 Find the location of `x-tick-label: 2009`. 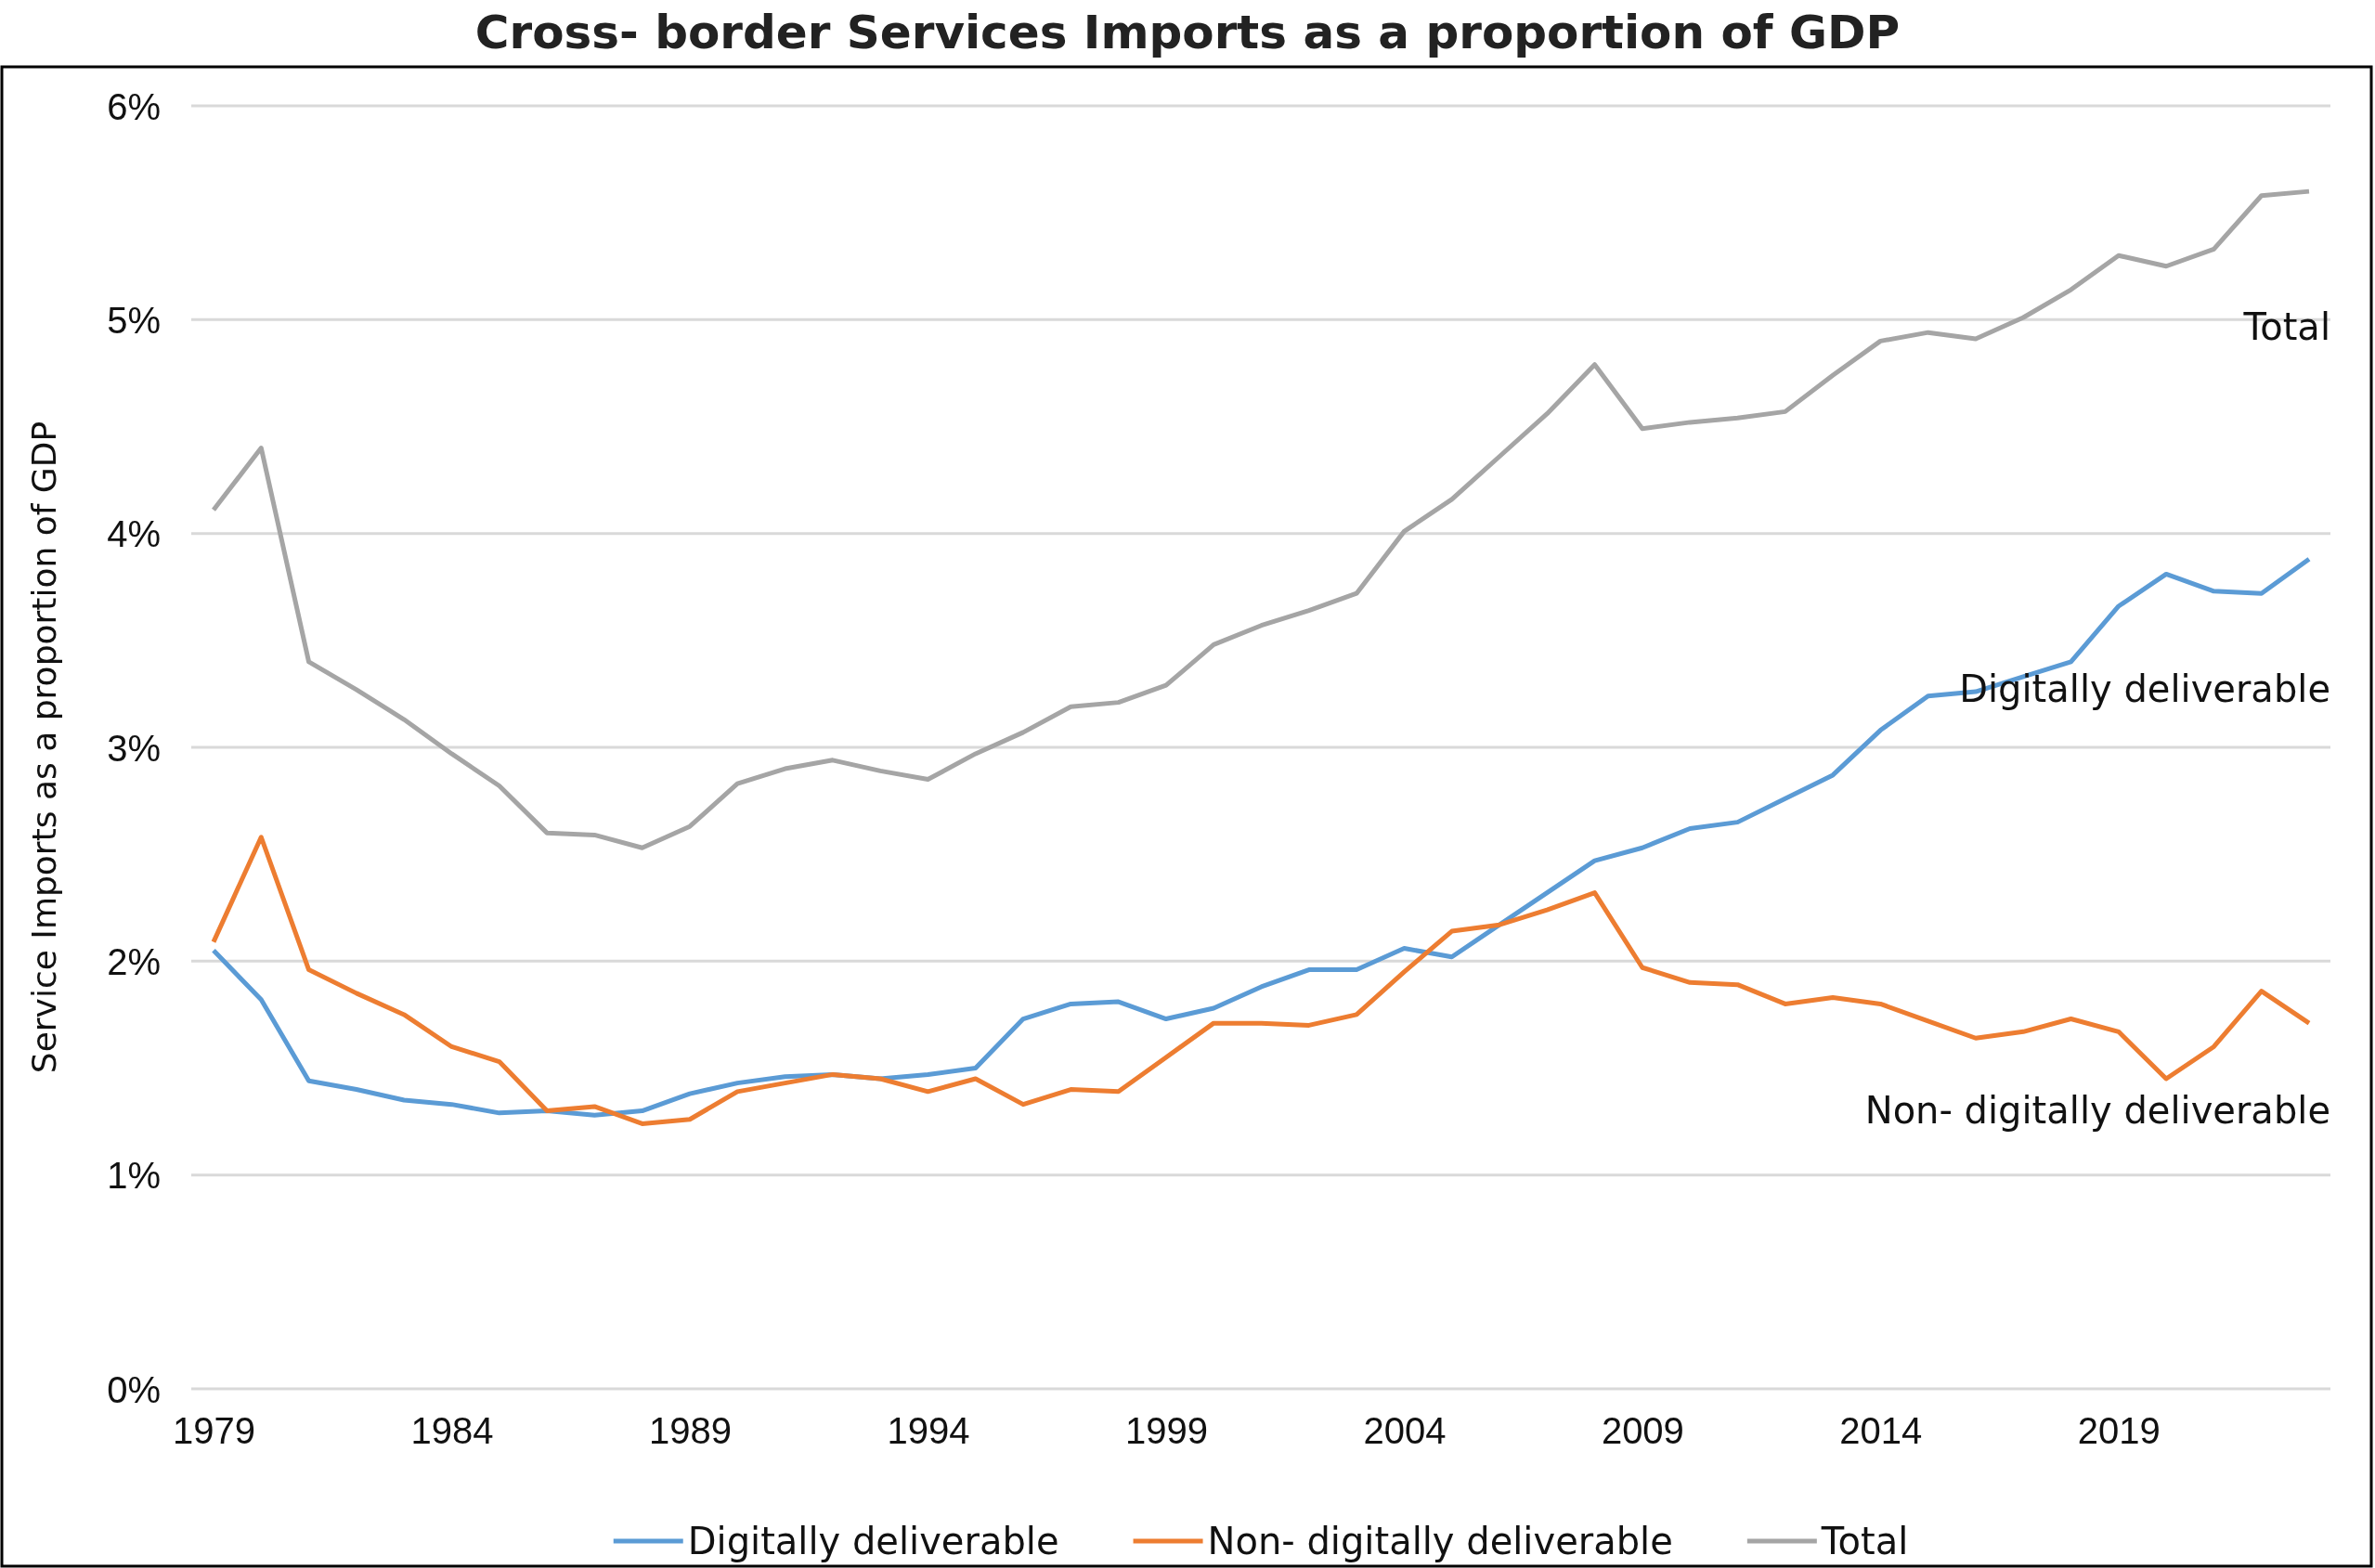

x-tick-label: 2009 is located at coordinates (1642, 1430).